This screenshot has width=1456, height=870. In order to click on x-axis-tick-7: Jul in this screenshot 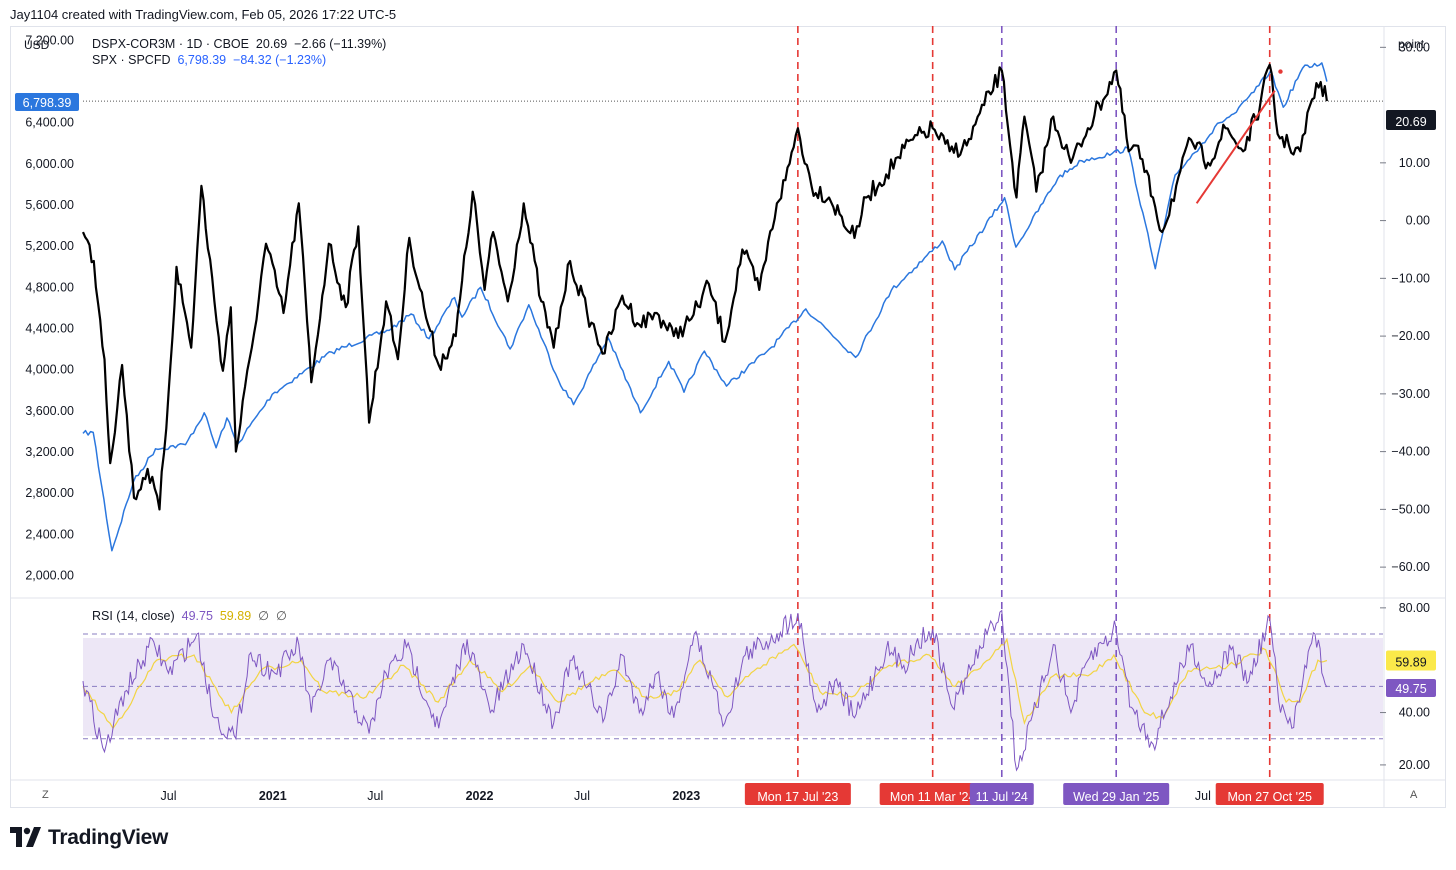, I will do `click(1203, 796)`.